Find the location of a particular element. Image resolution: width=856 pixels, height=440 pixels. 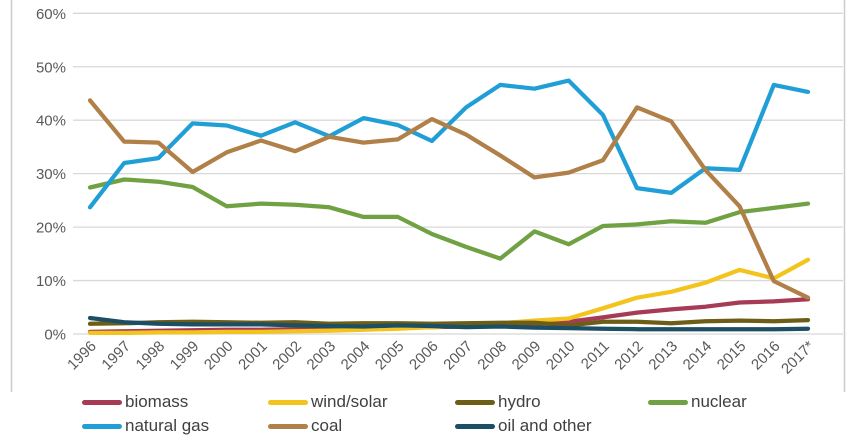

legend-swatch-wind-solar is located at coordinates (288, 402).